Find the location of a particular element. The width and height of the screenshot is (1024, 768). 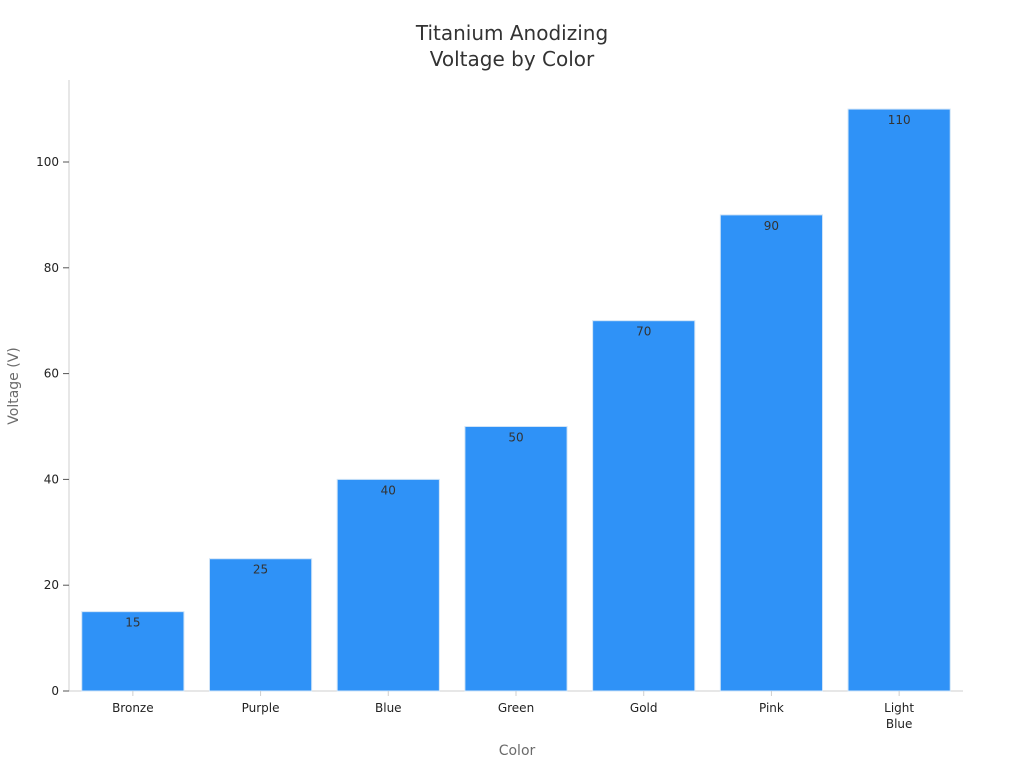

y-tick-label: 40 is located at coordinates (51, 479).